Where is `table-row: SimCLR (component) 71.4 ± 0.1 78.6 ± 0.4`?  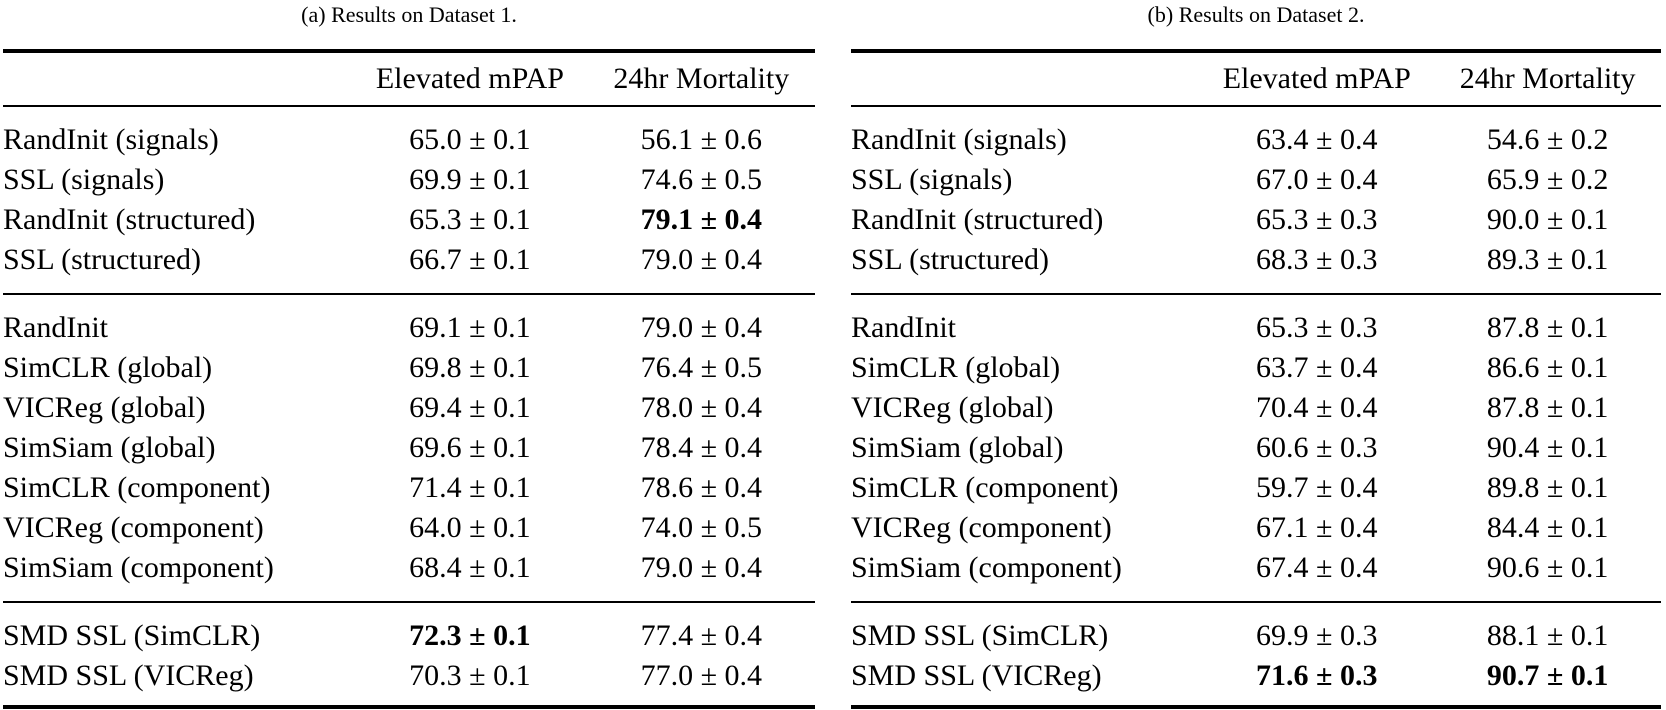 table-row: SimCLR (component) 71.4 ± 0.1 78.6 ± 0.4 is located at coordinates (409, 488).